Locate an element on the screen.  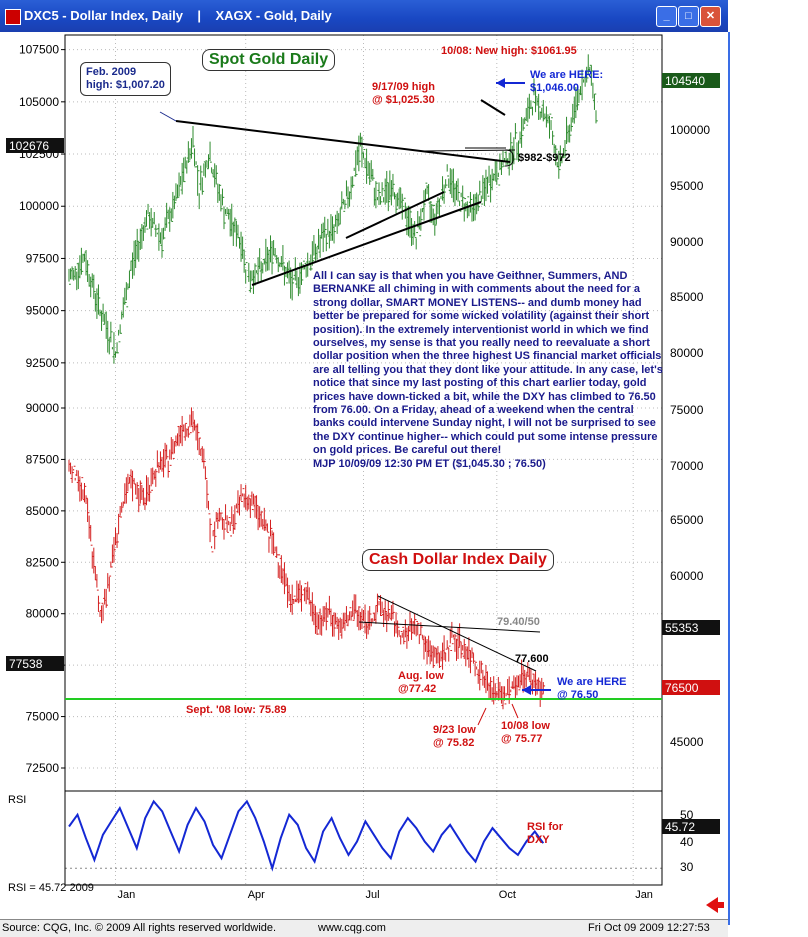
dxy-right-tag-bg is located at coordinates (691, 627).